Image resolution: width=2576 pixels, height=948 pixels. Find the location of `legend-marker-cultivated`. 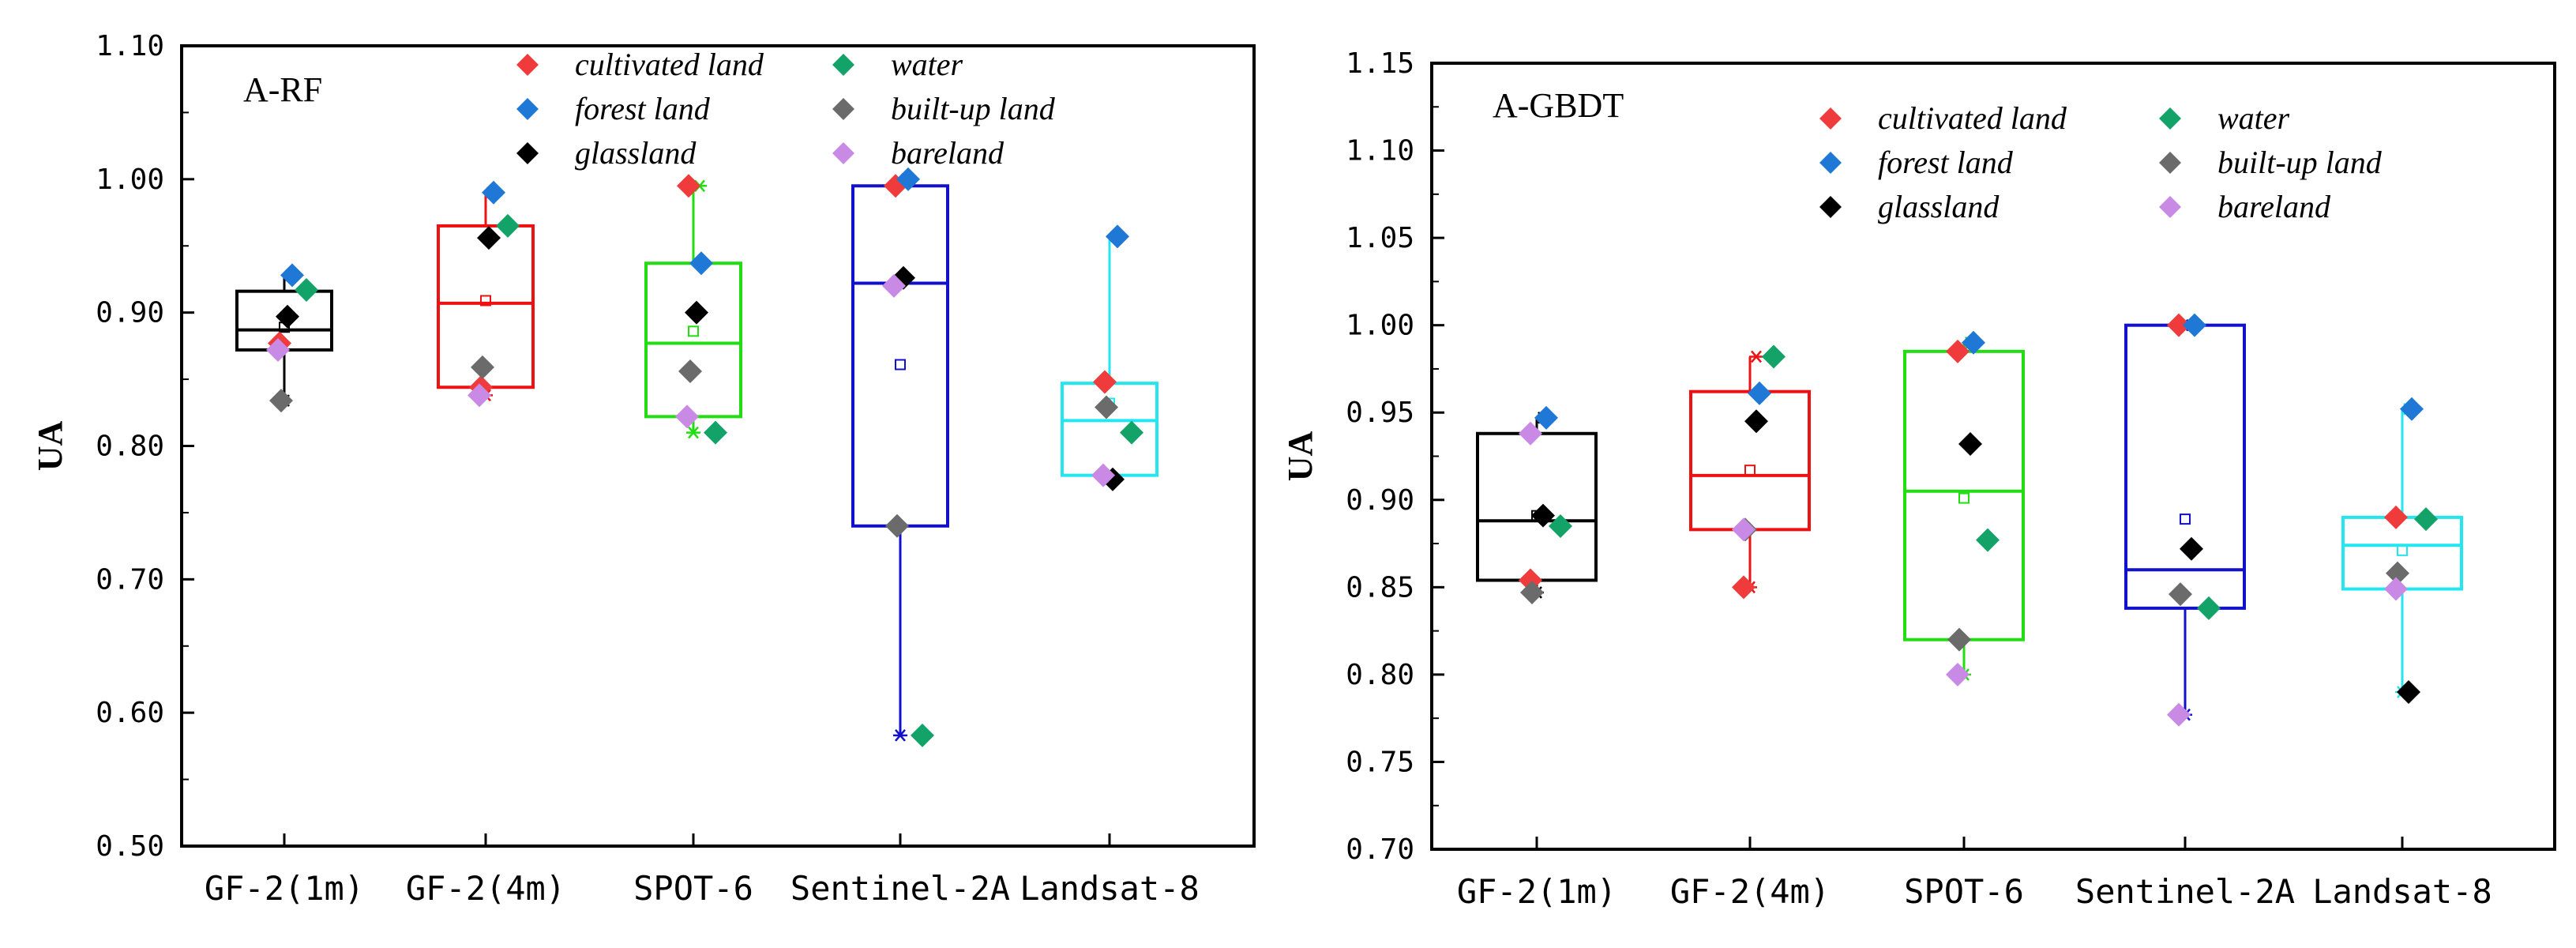

legend-marker-cultivated is located at coordinates (527, 65).